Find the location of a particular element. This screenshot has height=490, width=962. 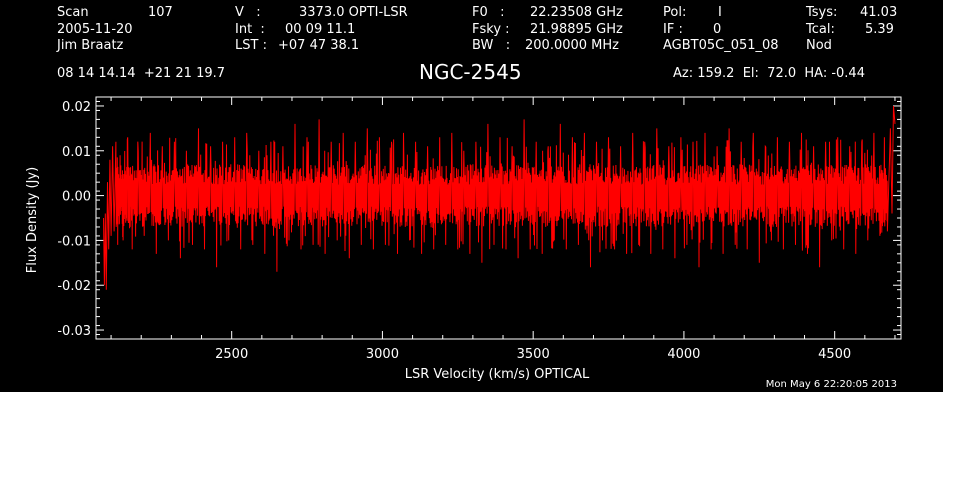

x-axis-label: LSR Velocity (km/s) OPTICAL is located at coordinates (497, 374).